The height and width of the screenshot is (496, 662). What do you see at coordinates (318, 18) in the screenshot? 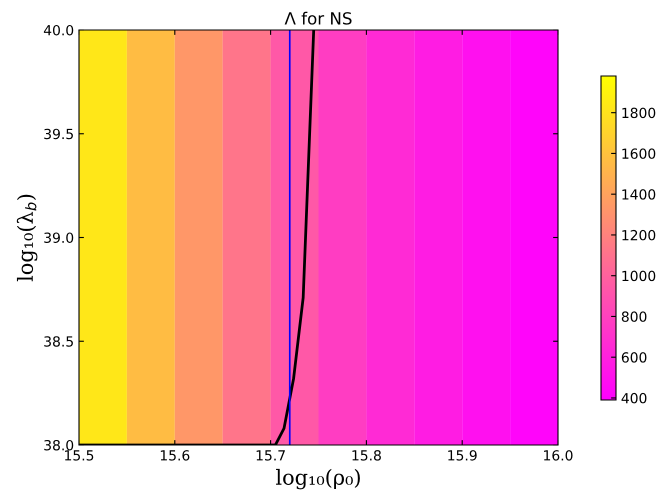
I see `chart-title: Λ for NS` at bounding box center [318, 18].